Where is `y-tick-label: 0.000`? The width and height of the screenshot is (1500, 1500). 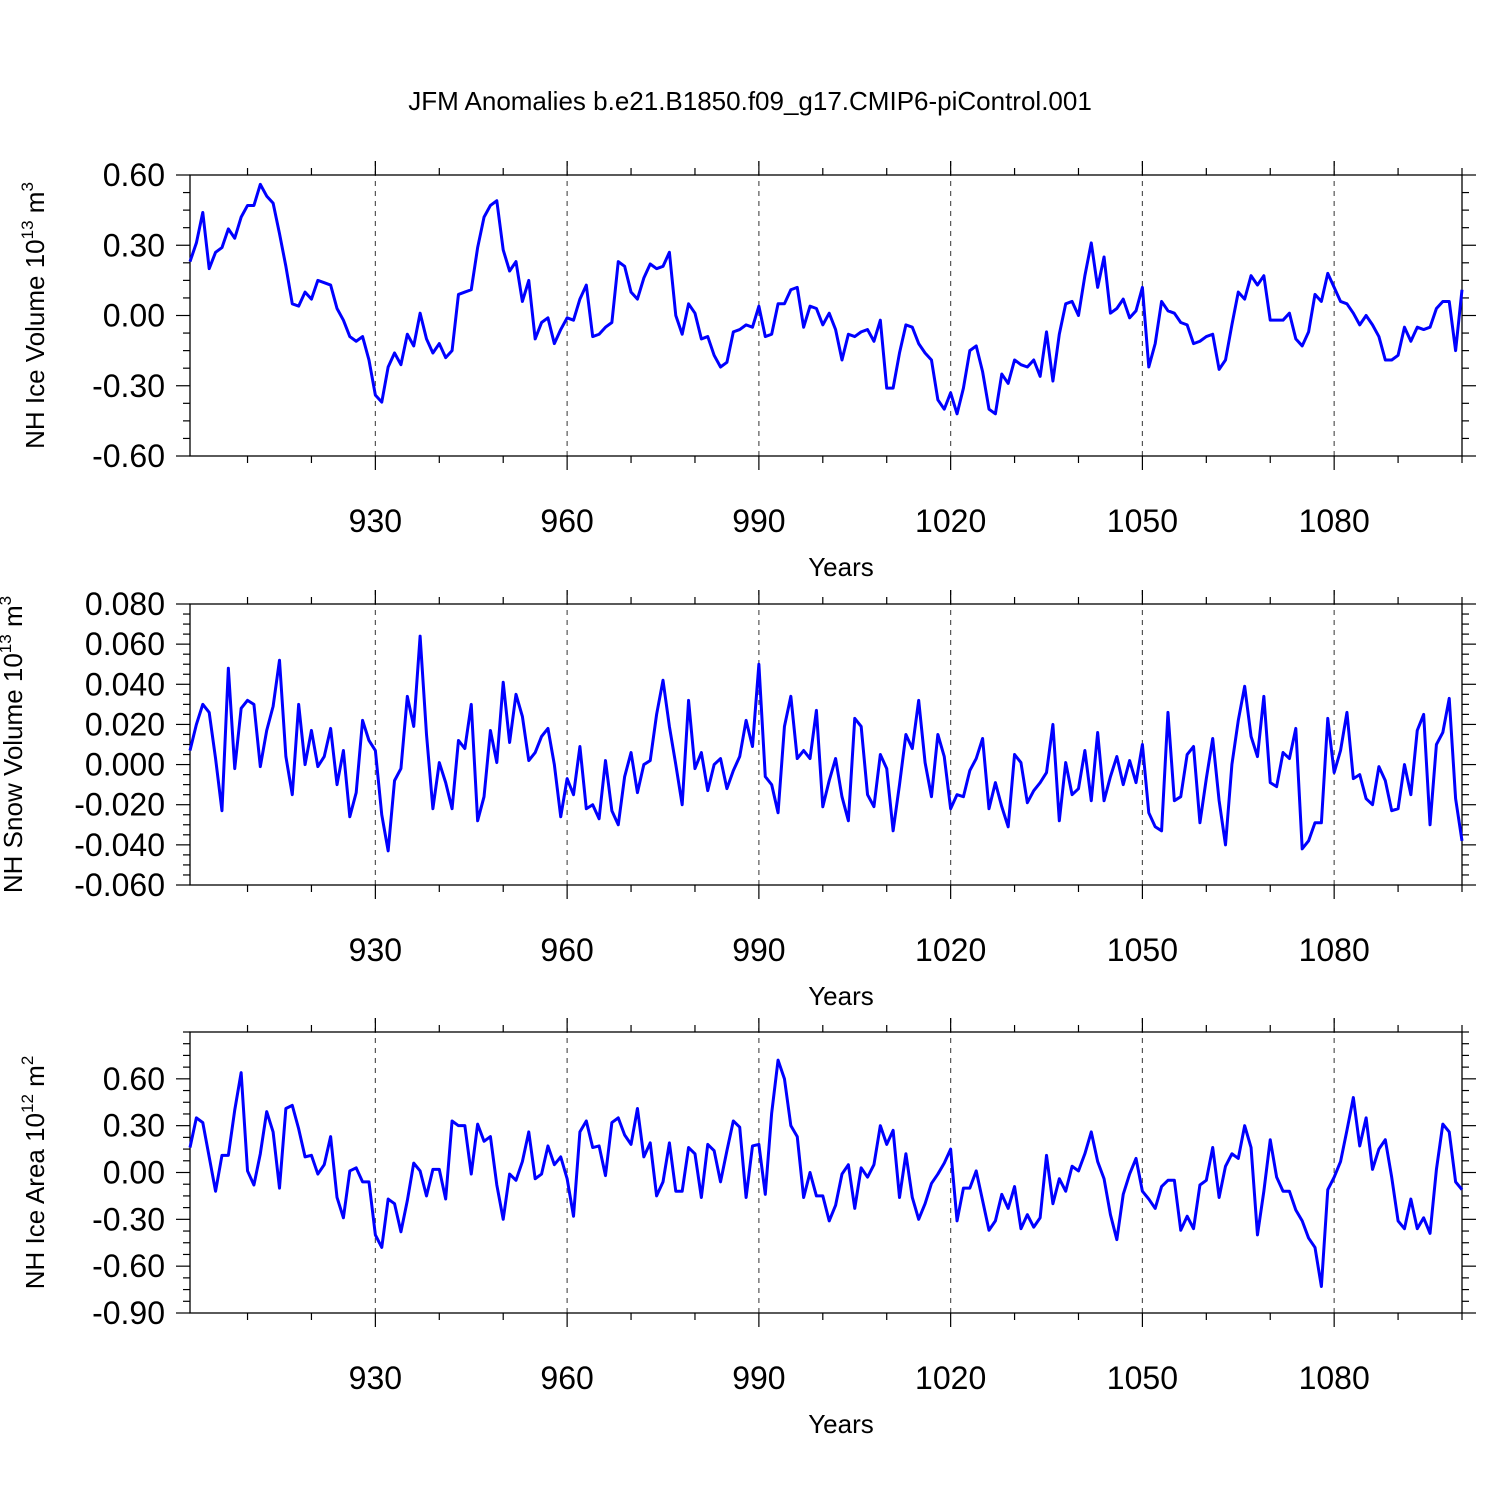
y-tick-label: 0.000 is located at coordinates (125, 765).